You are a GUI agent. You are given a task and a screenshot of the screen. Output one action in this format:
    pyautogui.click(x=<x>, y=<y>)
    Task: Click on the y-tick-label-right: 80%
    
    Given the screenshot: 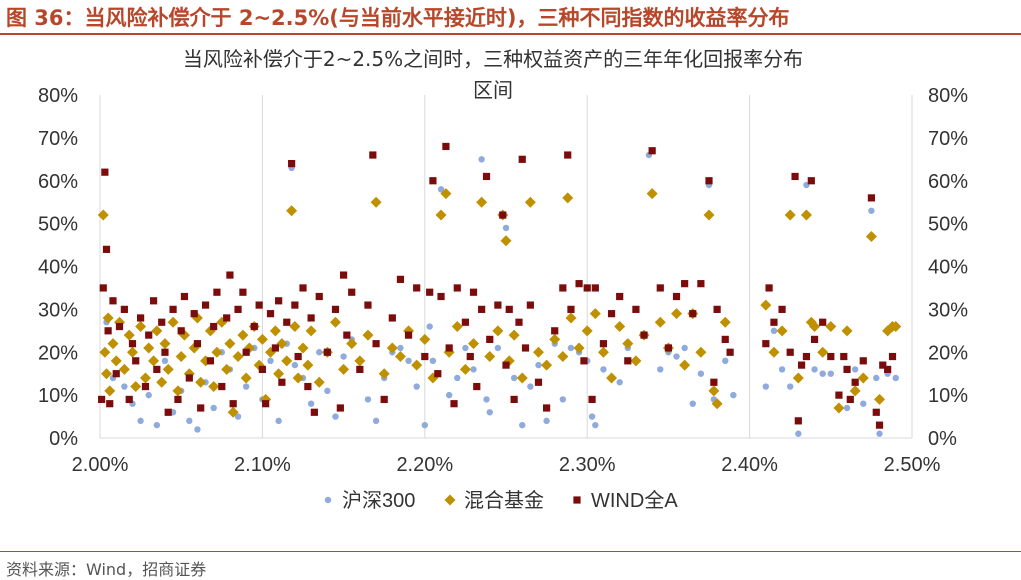 What is the action you would take?
    pyautogui.click(x=948, y=96)
    